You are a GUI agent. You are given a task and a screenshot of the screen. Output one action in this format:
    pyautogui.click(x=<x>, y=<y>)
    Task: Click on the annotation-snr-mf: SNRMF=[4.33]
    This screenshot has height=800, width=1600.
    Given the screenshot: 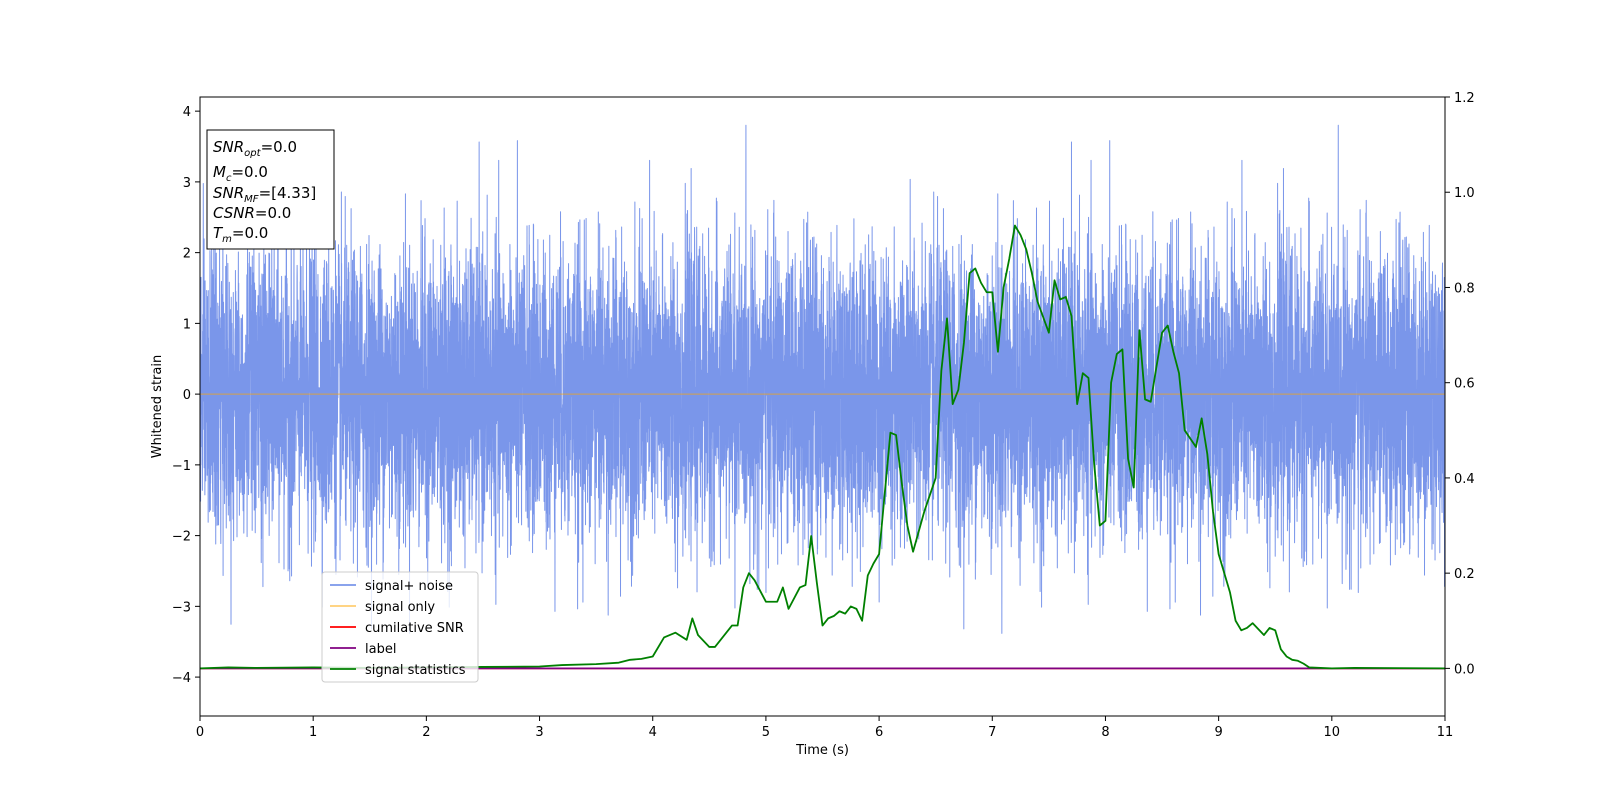 What is the action you would take?
    pyautogui.click(x=264, y=194)
    